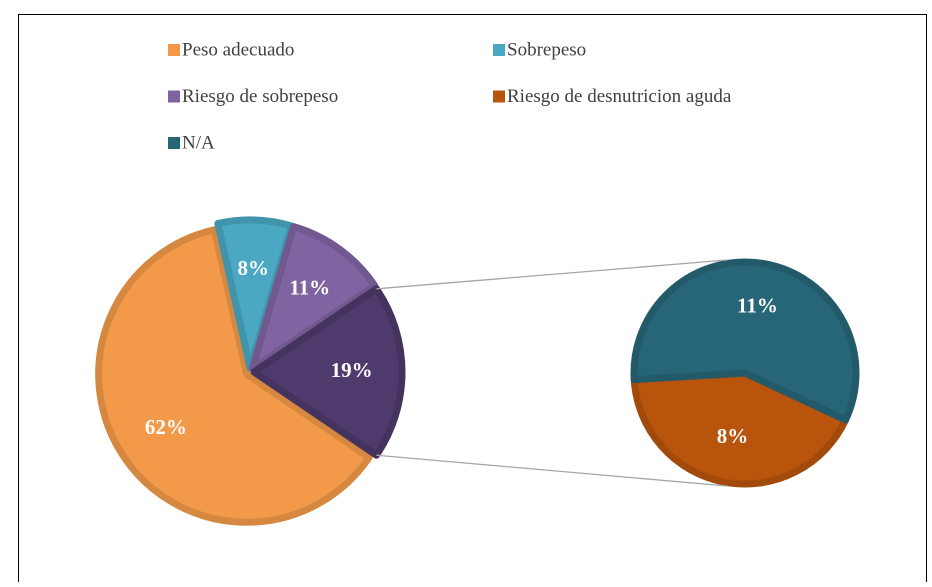  Describe the element at coordinates (619, 96) in the screenshot. I see `legend-label: Riesgo de desnutricion aguda` at that location.